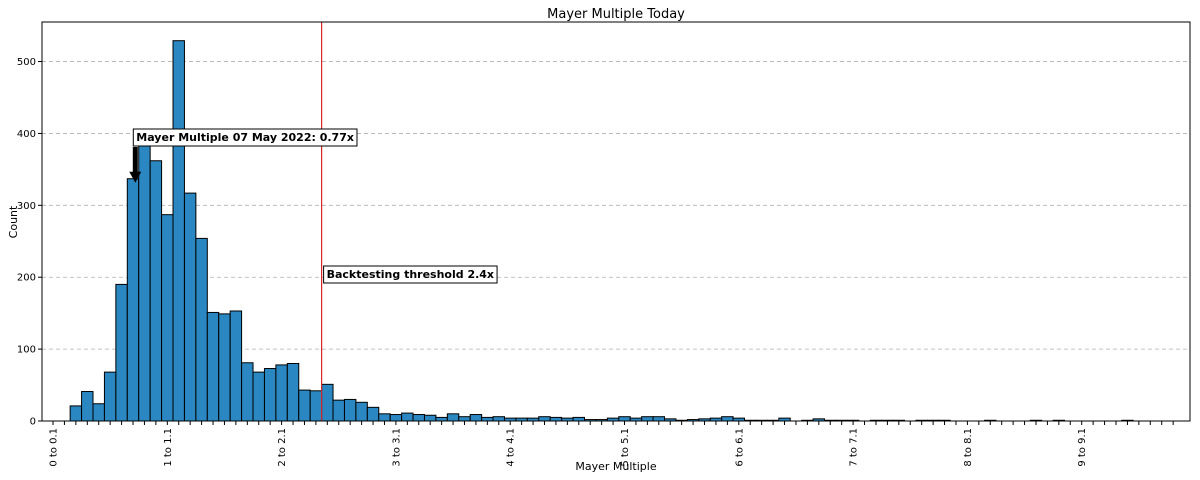  Describe the element at coordinates (625, 447) in the screenshot. I see `x-tick-label: 5 to 5.1` at that location.